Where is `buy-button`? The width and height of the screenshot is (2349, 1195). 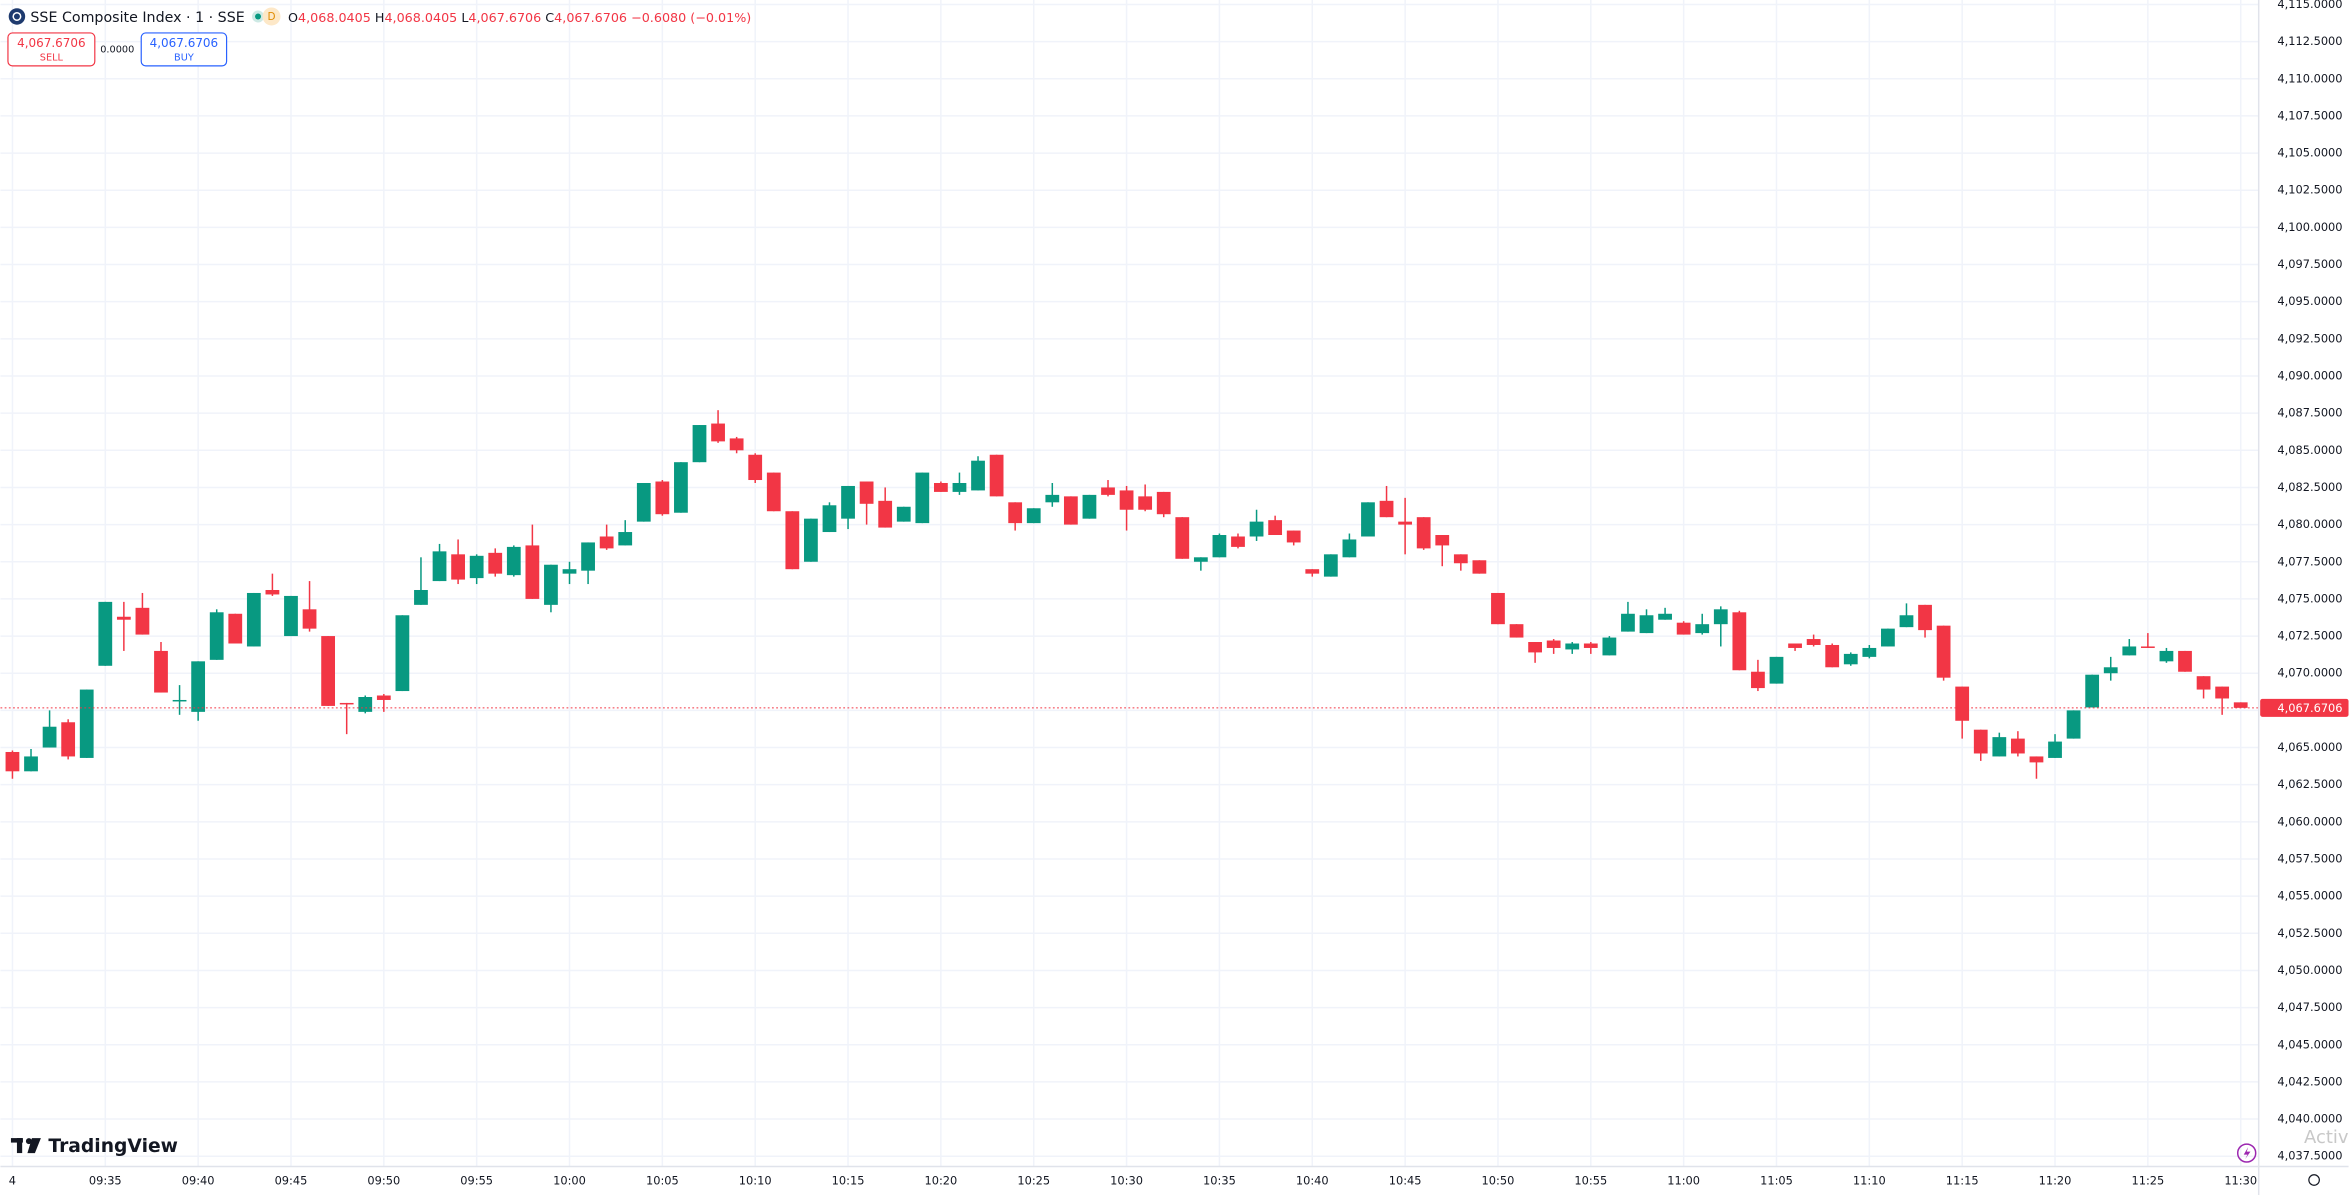
buy-button is located at coordinates (184, 49).